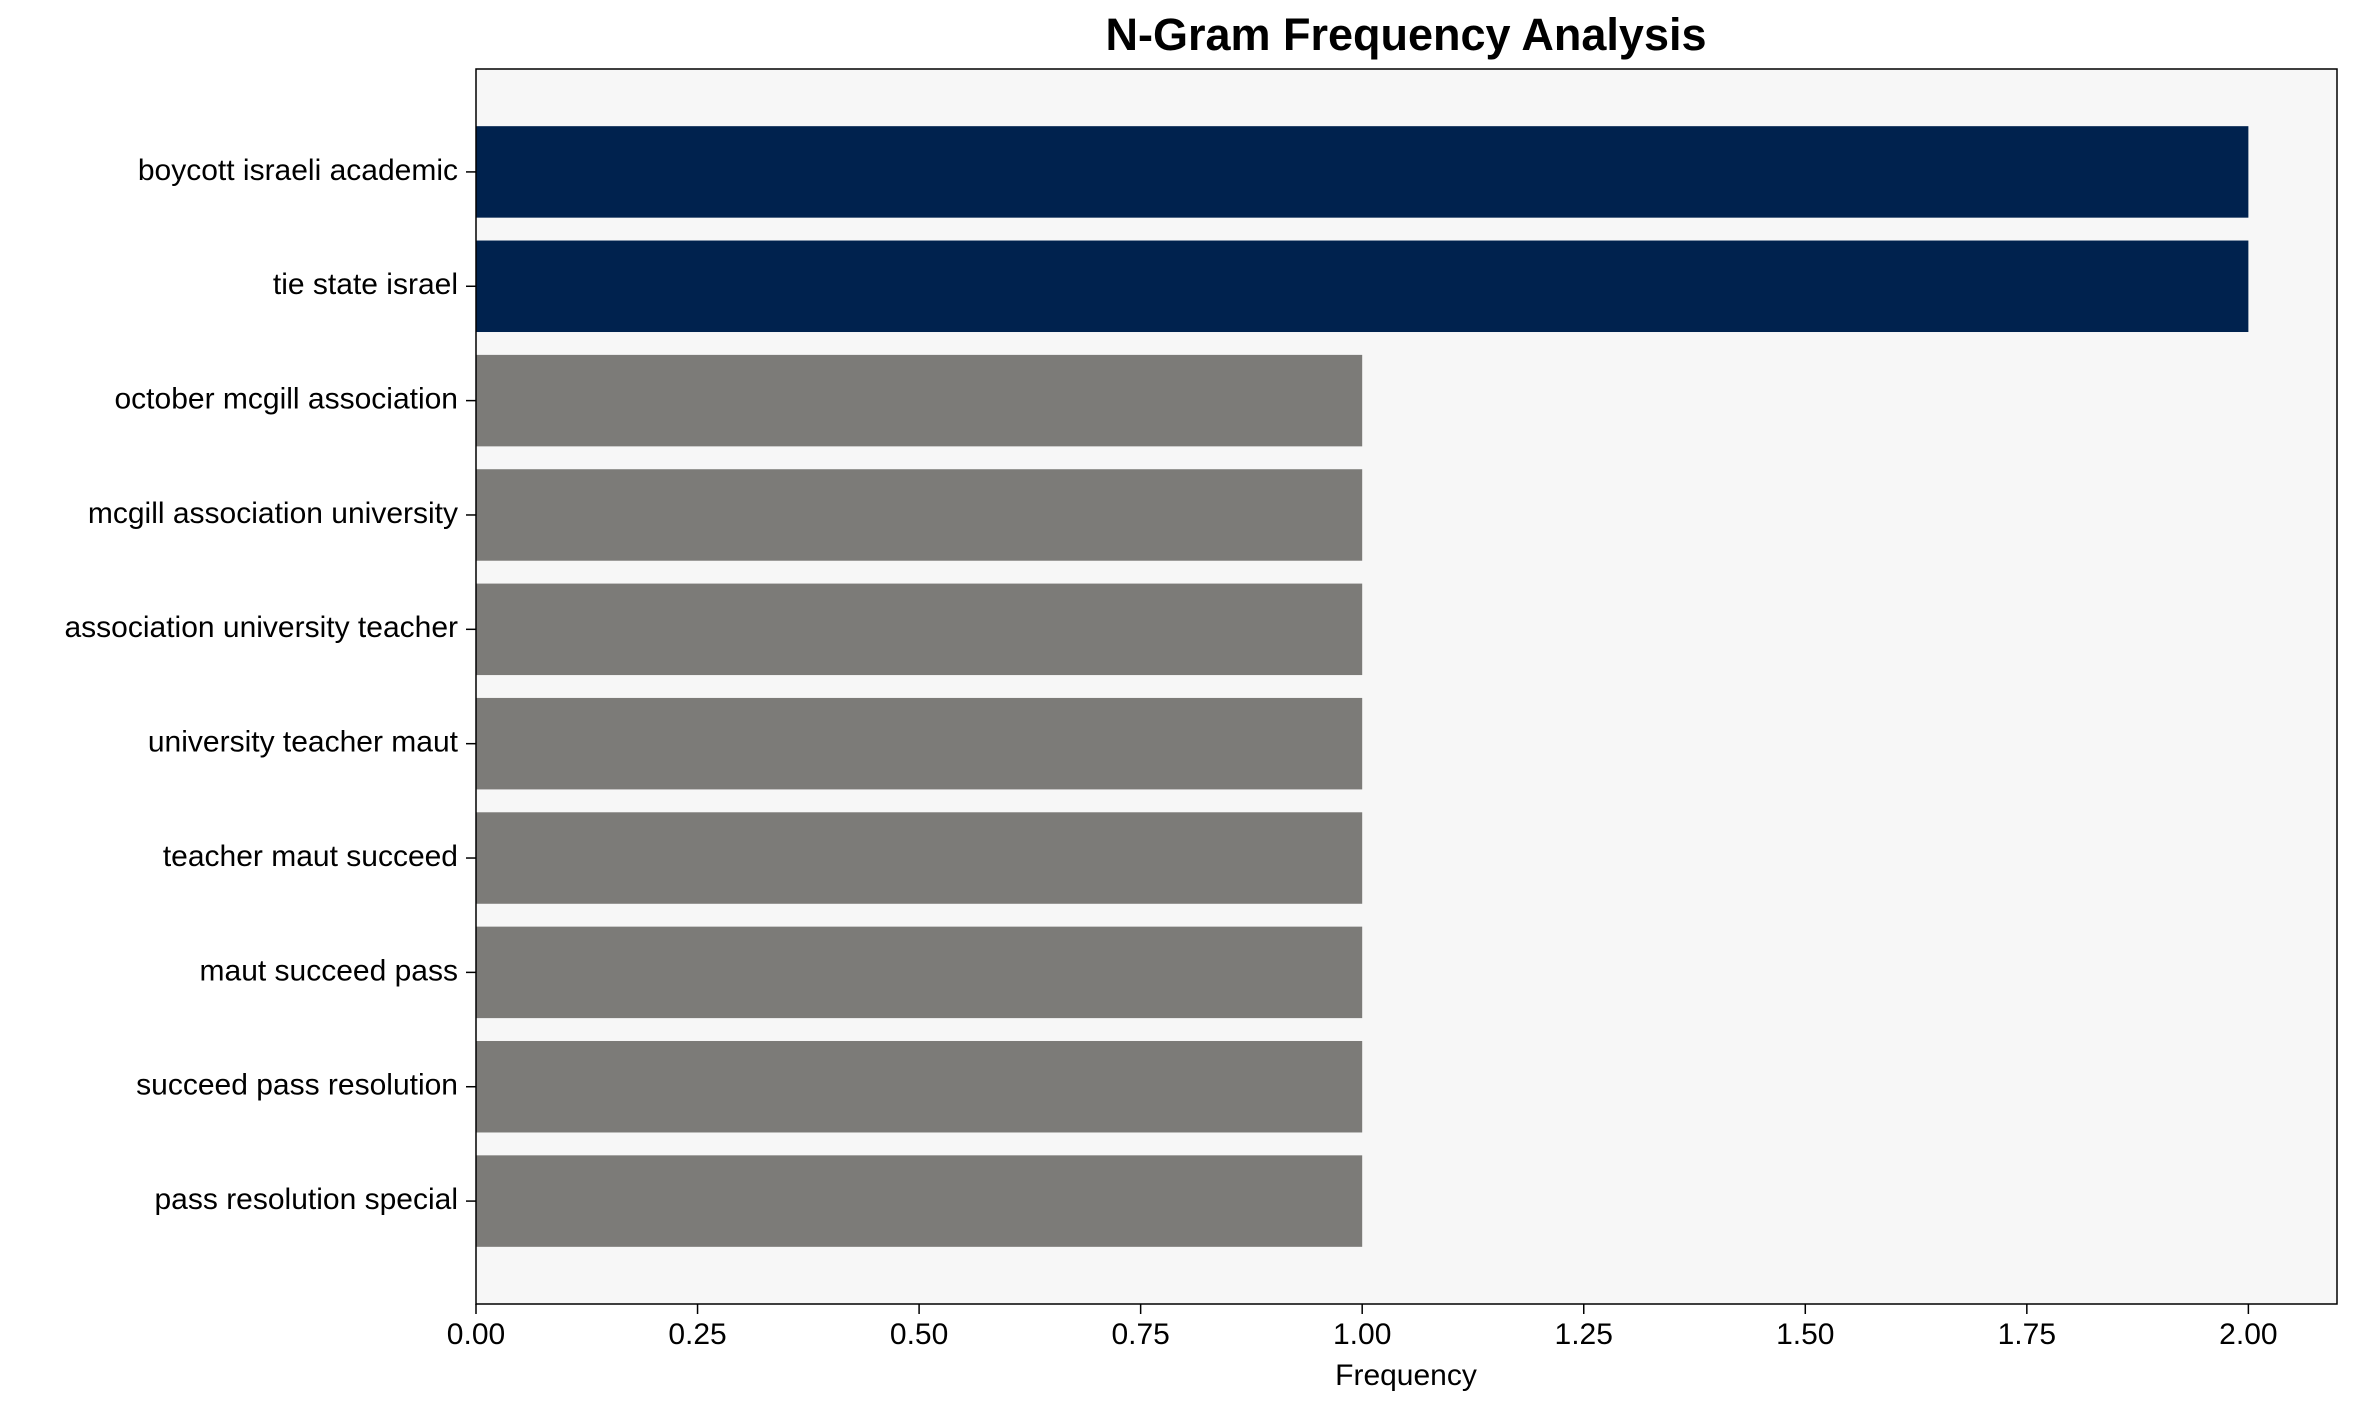 This screenshot has height=1414, width=2356. I want to click on x-tick-label: 1.25, so click(1584, 1334).